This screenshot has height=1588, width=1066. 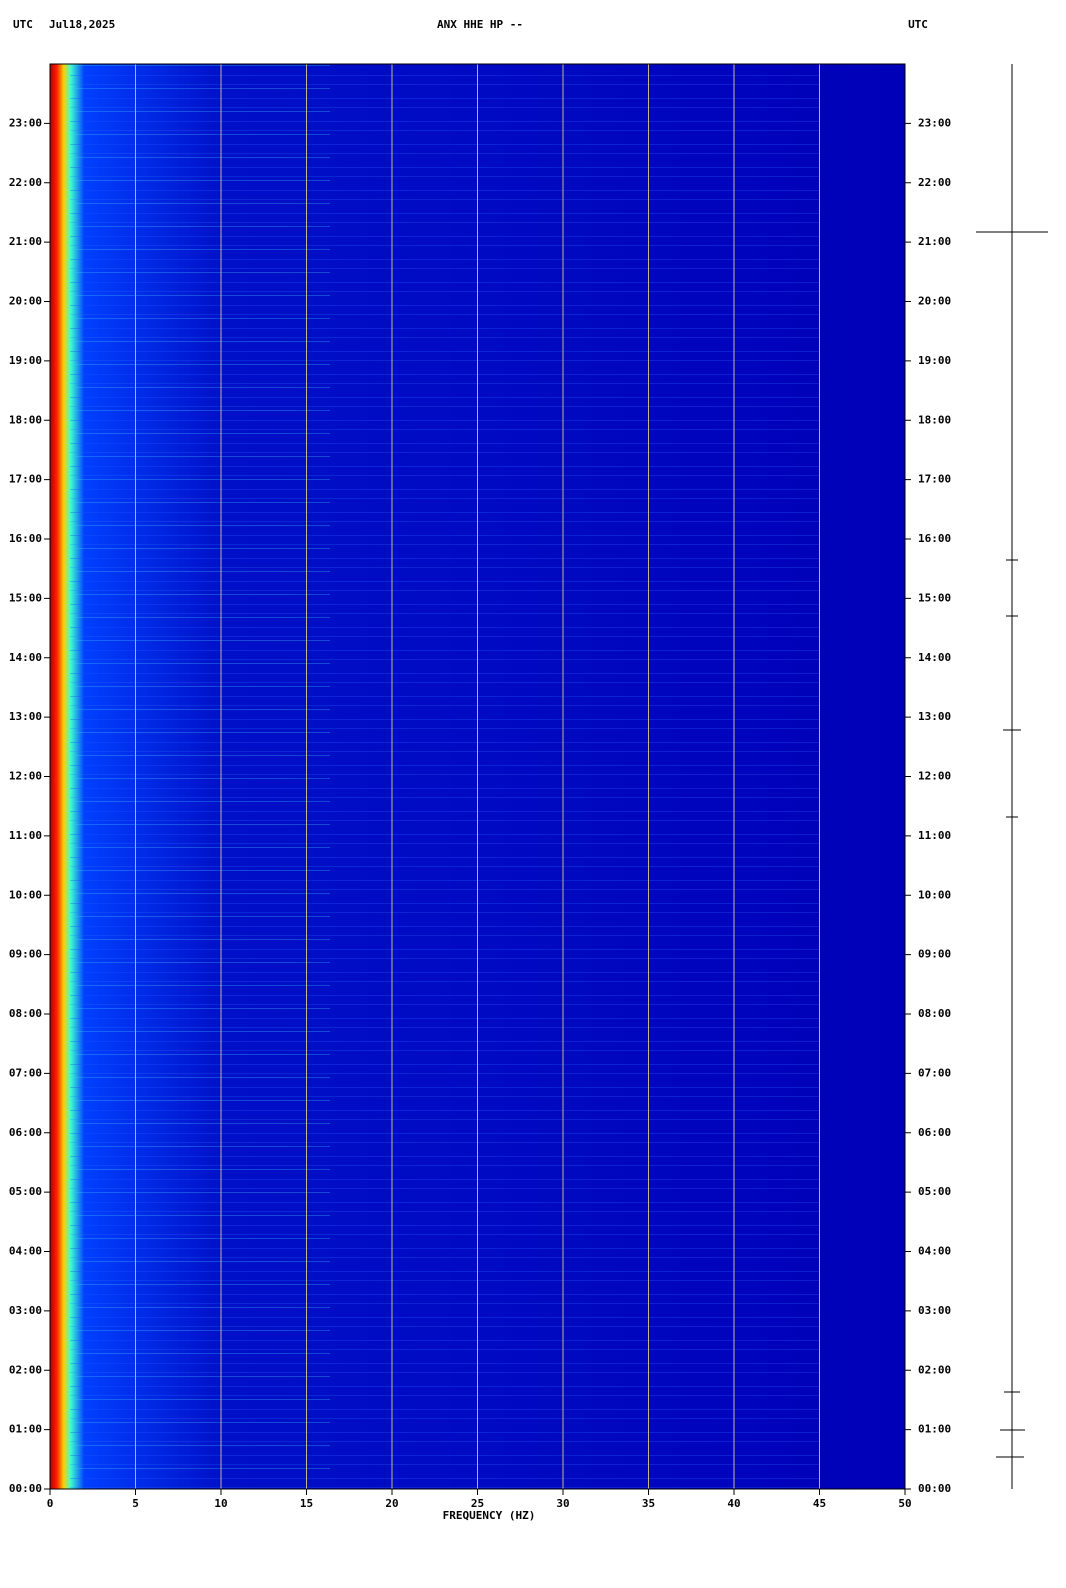 I want to click on x-tick-label: 10, so click(x=220, y=1503).